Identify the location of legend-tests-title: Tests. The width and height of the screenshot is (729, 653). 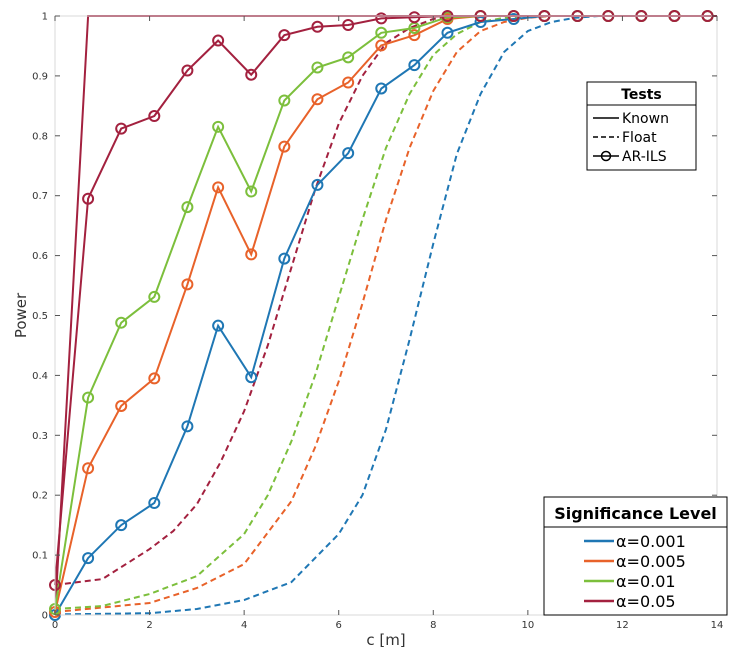
(641, 95).